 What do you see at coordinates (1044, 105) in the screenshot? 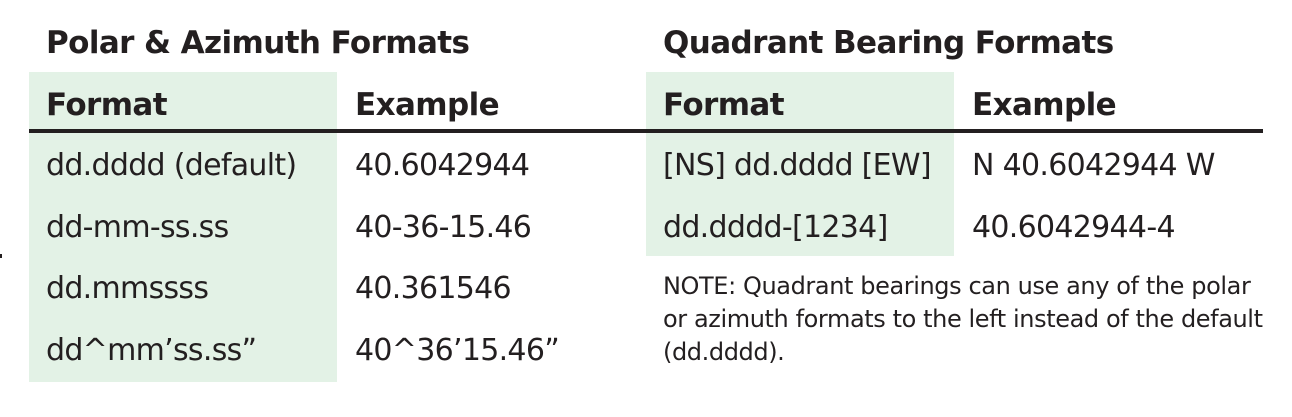
I see `quadrant-header-example: Example` at bounding box center [1044, 105].